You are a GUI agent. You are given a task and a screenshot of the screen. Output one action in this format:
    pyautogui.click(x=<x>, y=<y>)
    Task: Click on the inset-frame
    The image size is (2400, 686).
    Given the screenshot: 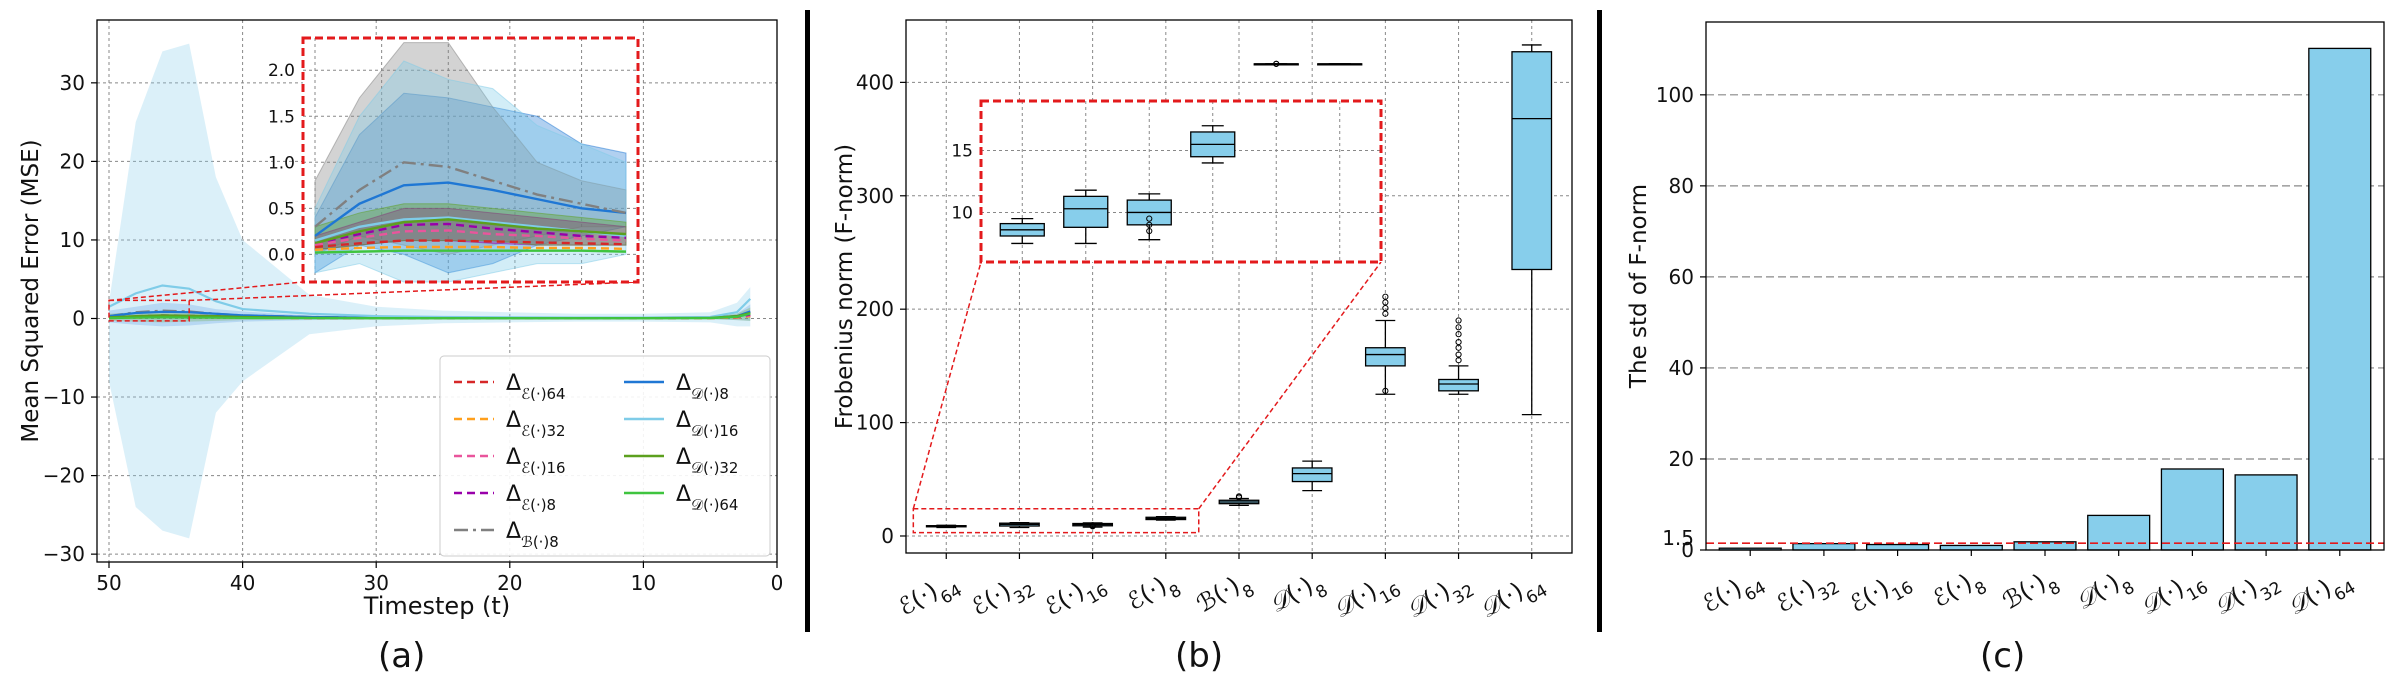 What is the action you would take?
    pyautogui.click(x=1181, y=181)
    